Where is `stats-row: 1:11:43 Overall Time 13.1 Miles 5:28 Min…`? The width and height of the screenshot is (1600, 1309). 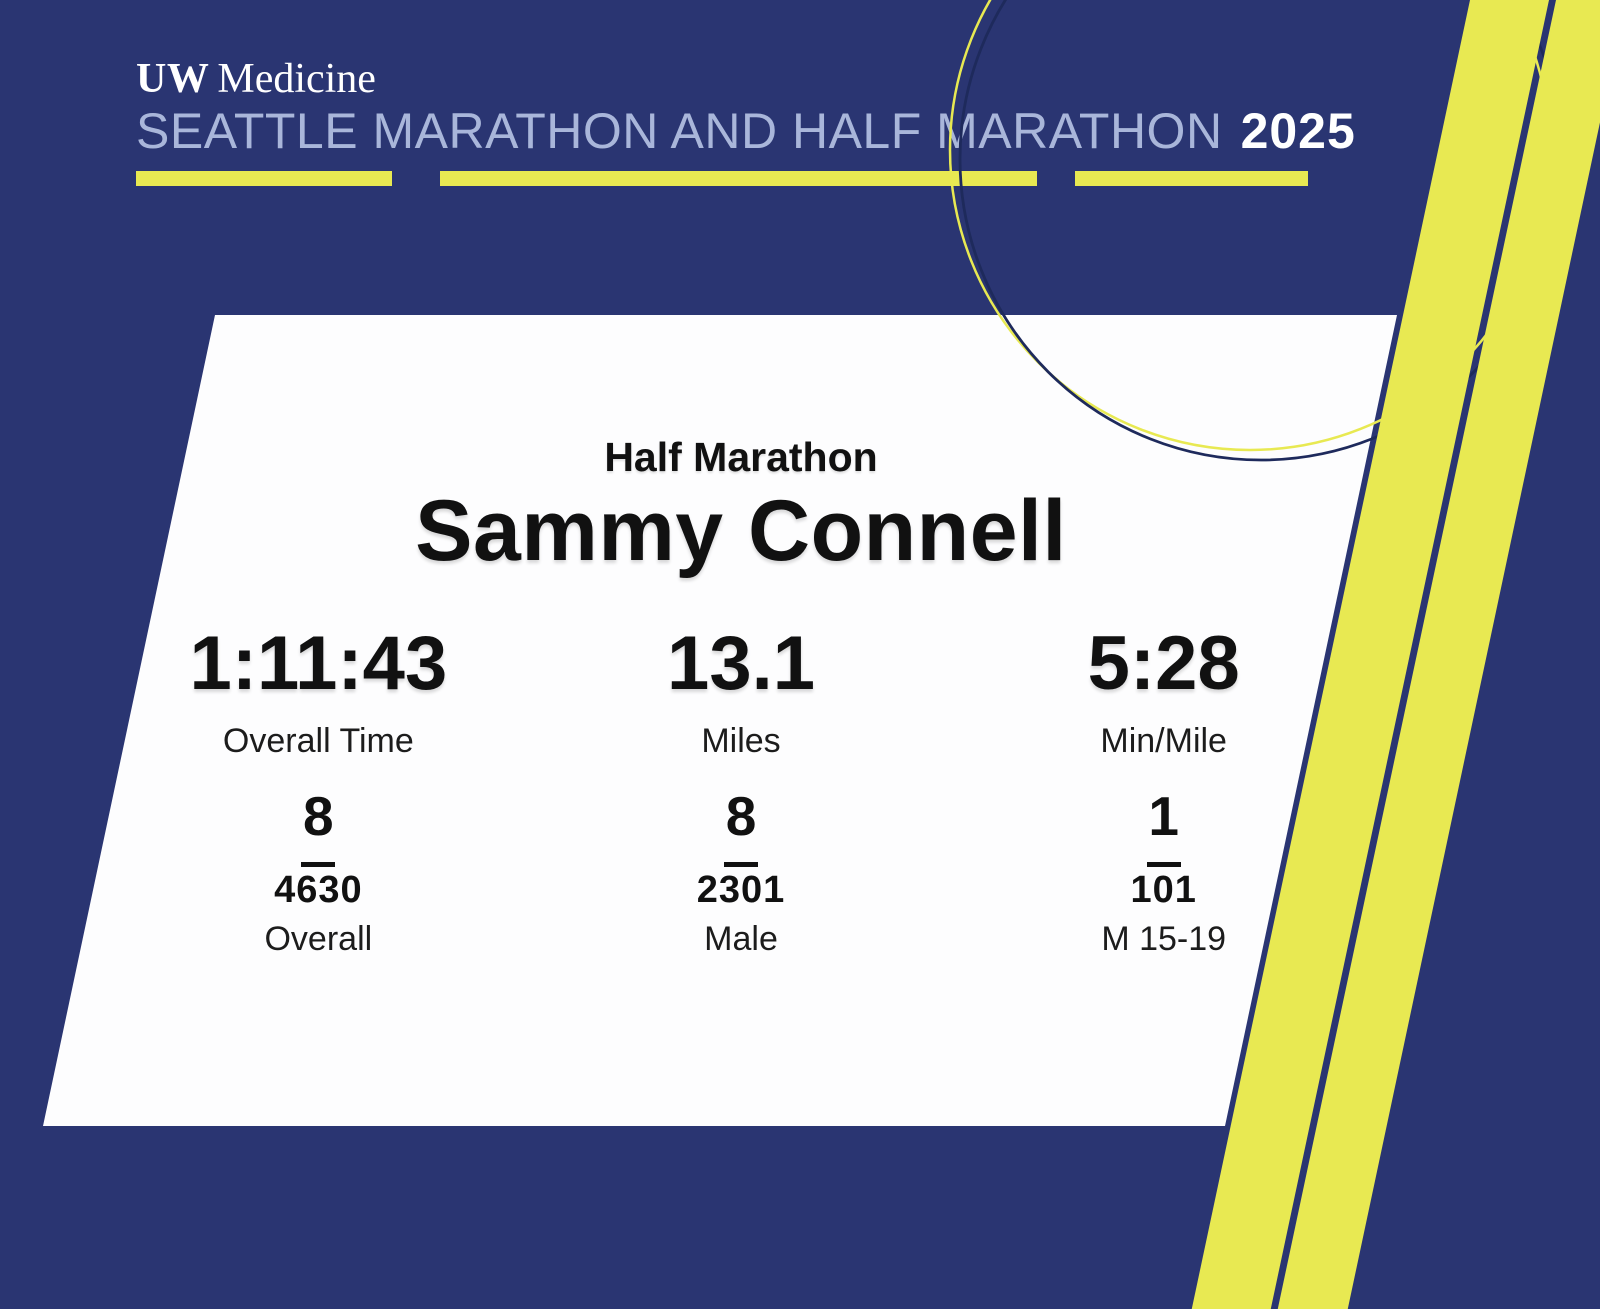
stats-row: 1:11:43 Overall Time 13.1 Miles 5:28 Min… is located at coordinates (741, 690).